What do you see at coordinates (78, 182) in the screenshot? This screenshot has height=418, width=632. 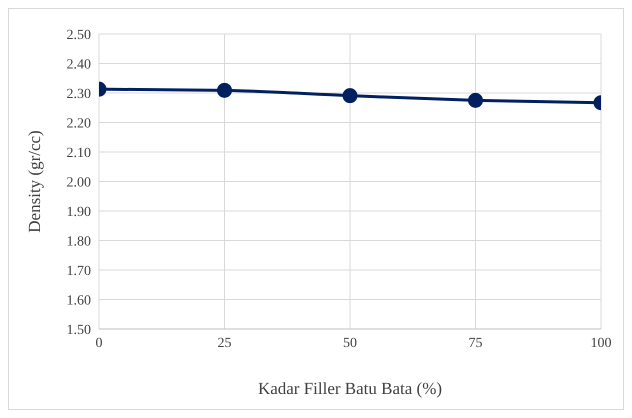 I see `y-tick-label: 2.00` at bounding box center [78, 182].